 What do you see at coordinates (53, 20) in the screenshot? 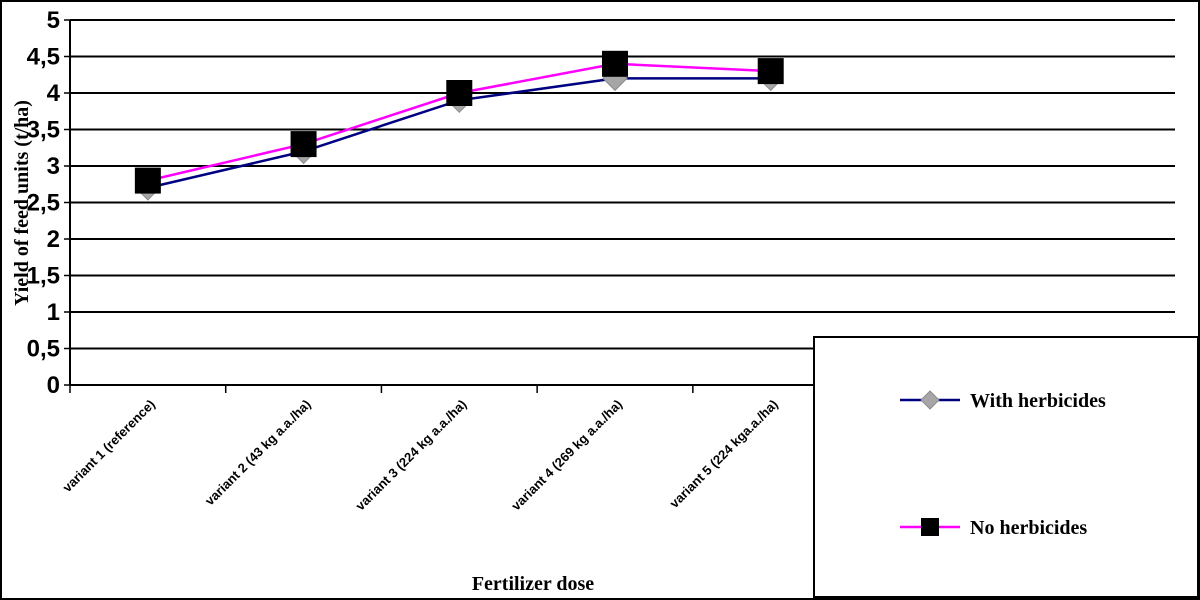
I see `y-tick-label: 5` at bounding box center [53, 20].